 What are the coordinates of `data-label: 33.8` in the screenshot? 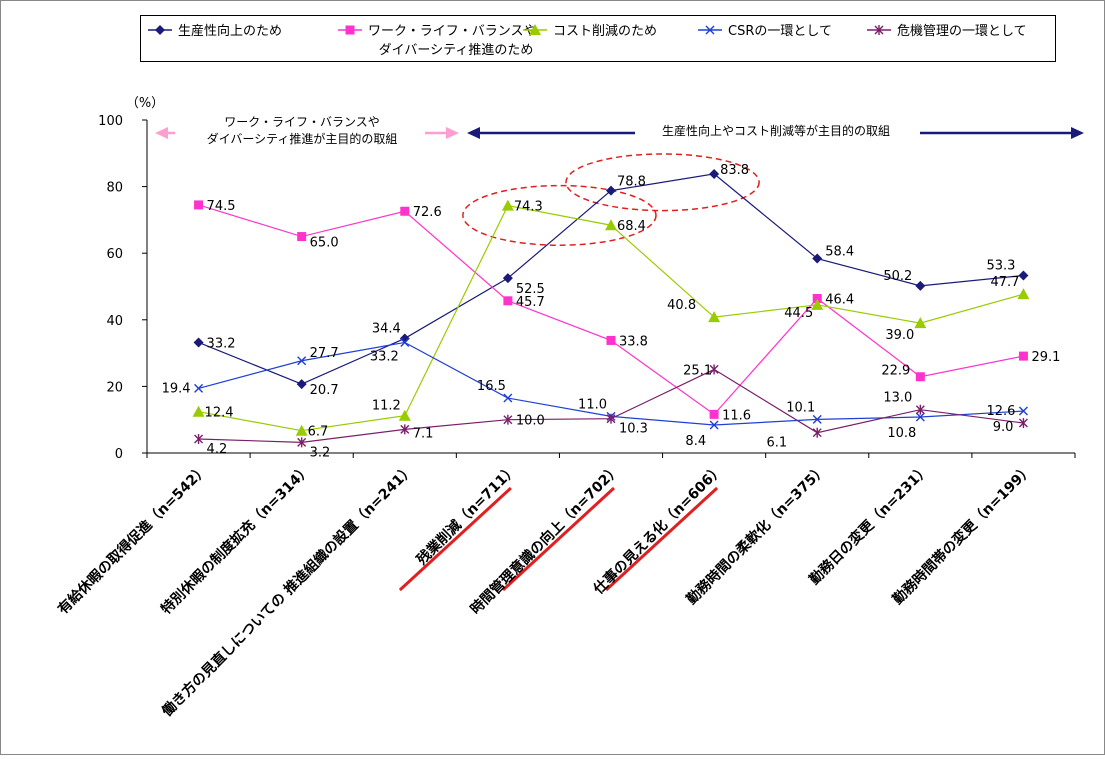 It's located at (633, 341).